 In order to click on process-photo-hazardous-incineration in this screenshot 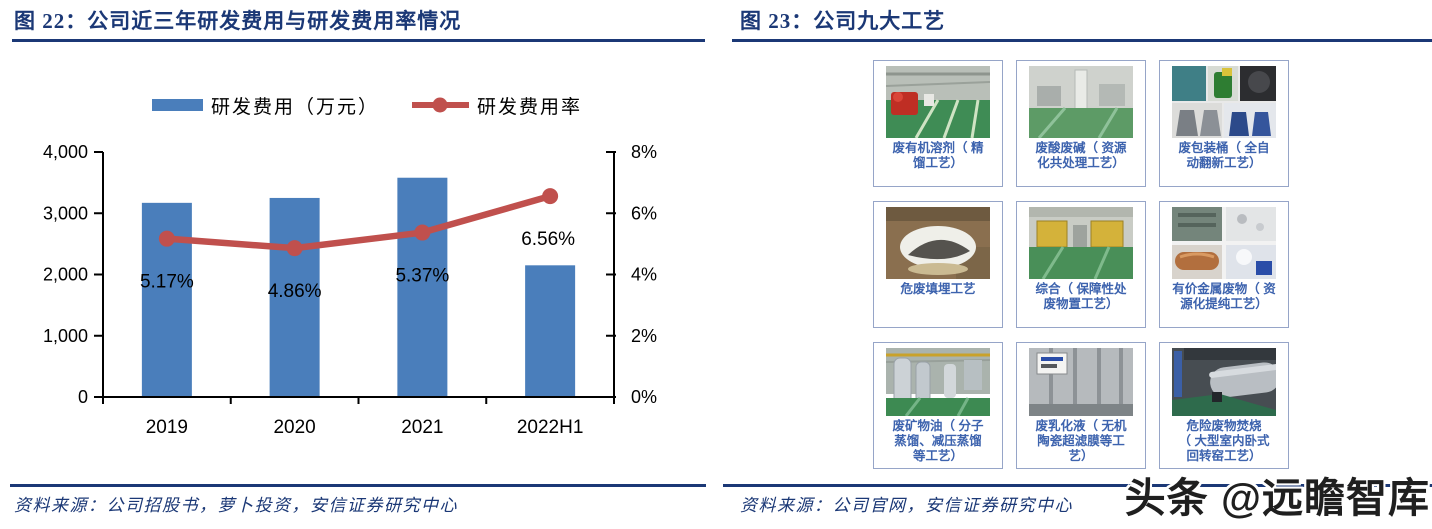, I will do `click(1224, 382)`.